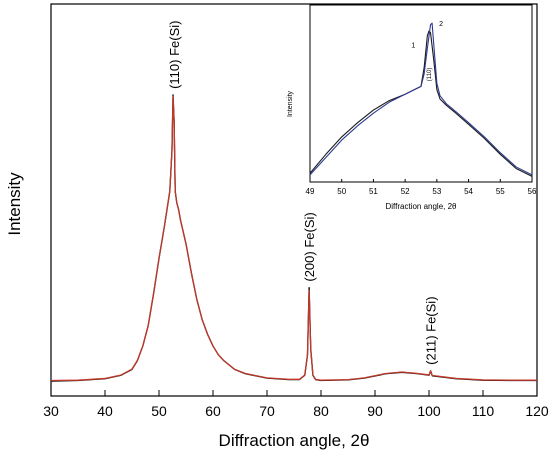 The image size is (550, 458). I want to click on inset-labels: 1 2 (110), so click(427, 51).